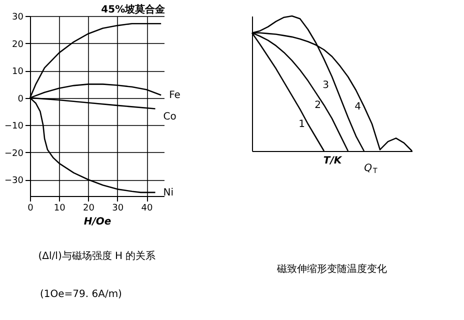  What do you see at coordinates (14, 181) in the screenshot?
I see `y-tick-label: −30` at bounding box center [14, 181].